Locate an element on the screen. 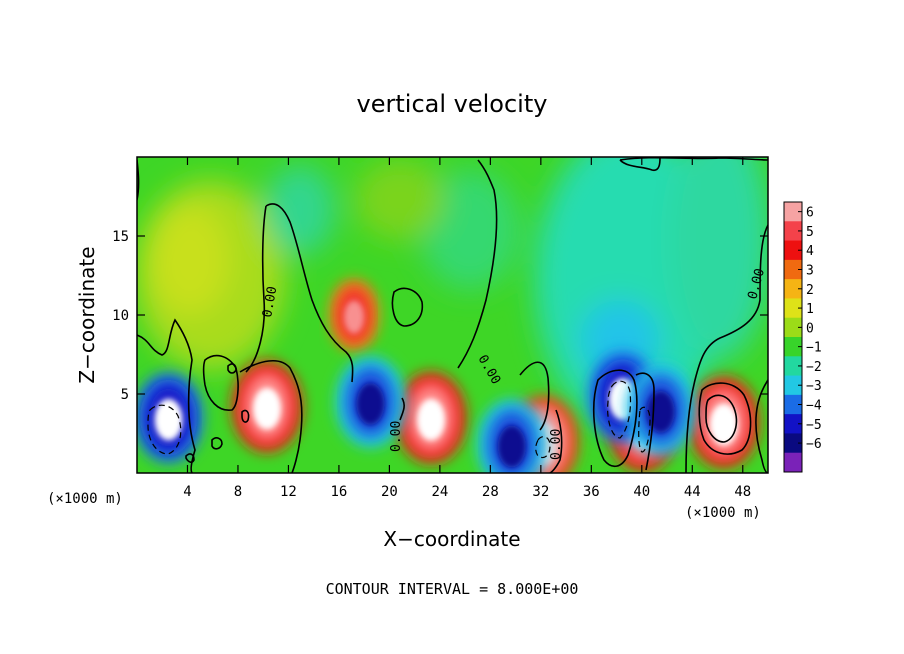 The width and height of the screenshot is (904, 654). contour-interval-note: CONTOUR INTERVAL = 8.000E+00 is located at coordinates (452, 589).